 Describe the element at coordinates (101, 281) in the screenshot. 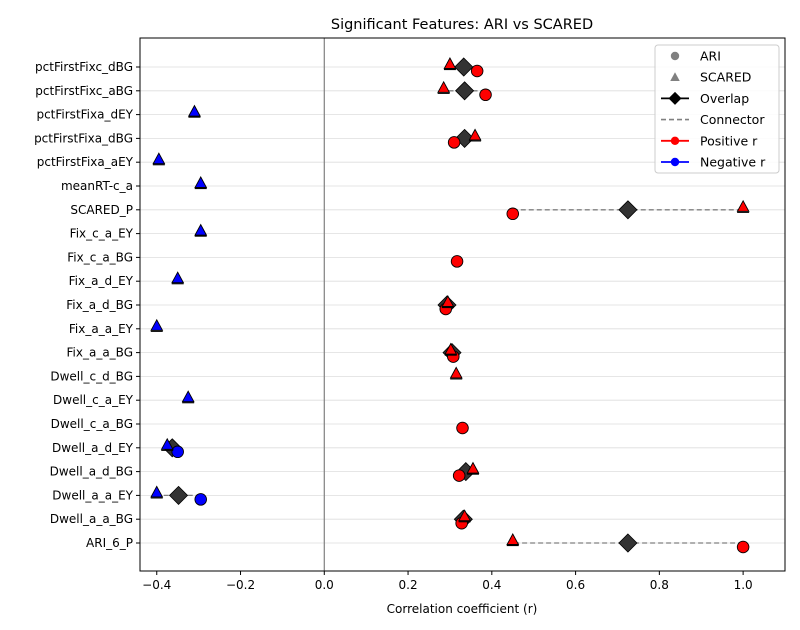

I see `y-tick-label: Fix_a_d_EY` at that location.